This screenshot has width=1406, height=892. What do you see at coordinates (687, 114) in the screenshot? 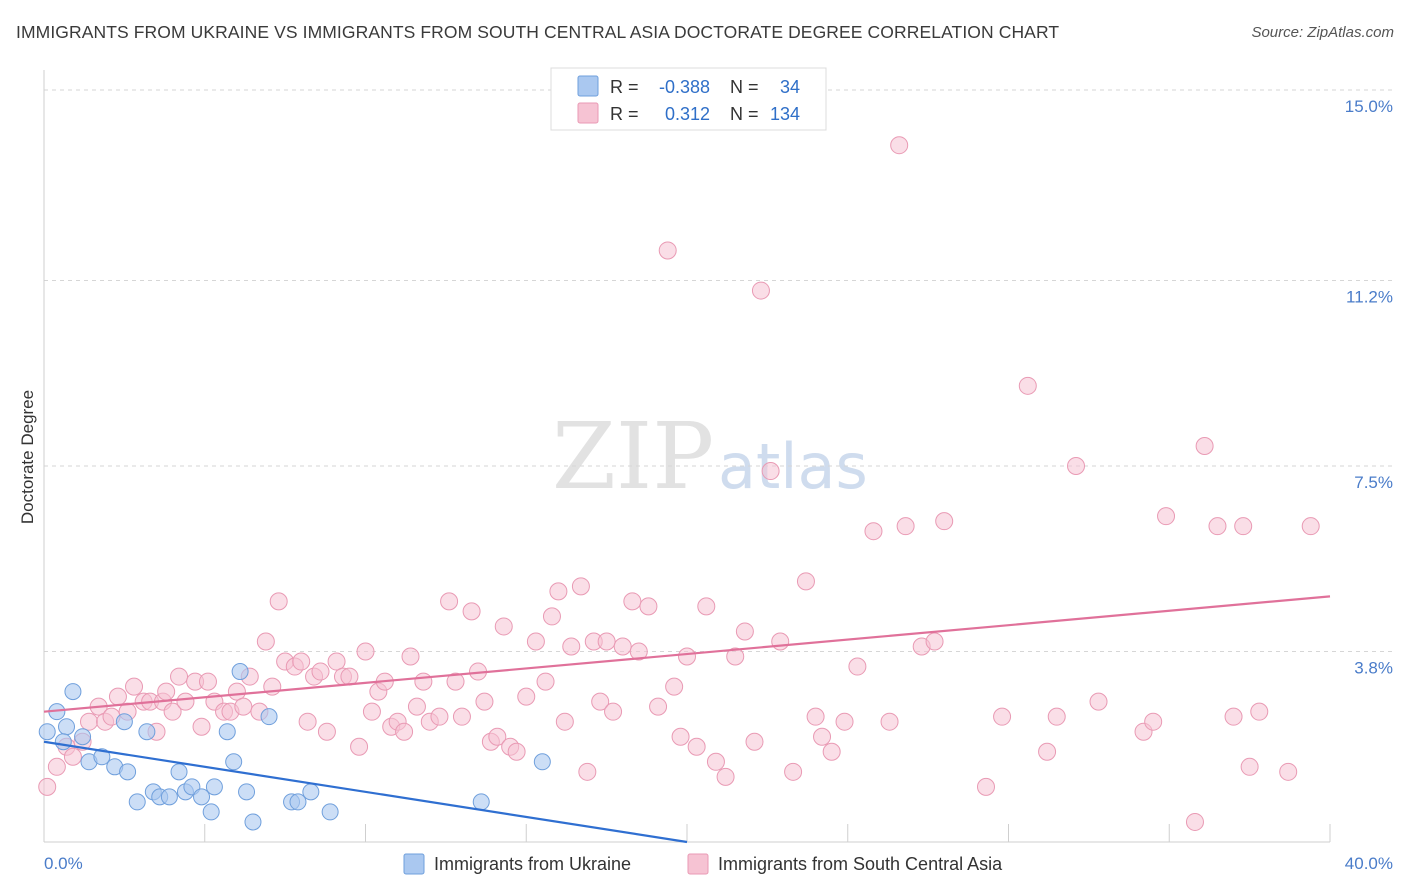
I see `legend-r-value-2: 0.312` at bounding box center [687, 114].